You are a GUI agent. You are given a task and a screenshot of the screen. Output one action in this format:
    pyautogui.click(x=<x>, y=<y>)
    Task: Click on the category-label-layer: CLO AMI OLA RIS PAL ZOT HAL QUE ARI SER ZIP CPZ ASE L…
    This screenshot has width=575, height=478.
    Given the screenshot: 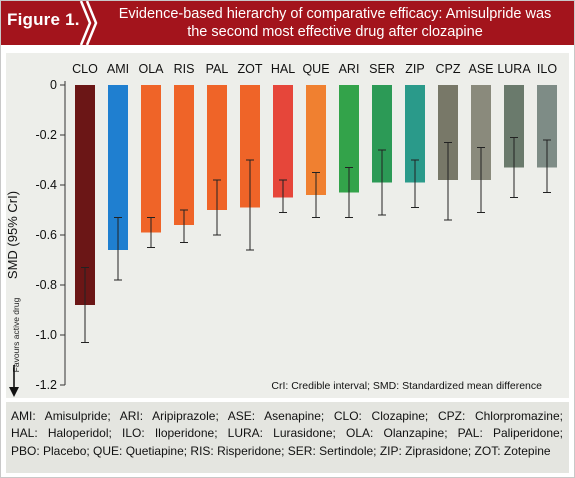 What is the action you would take?
    pyautogui.click(x=314, y=69)
    